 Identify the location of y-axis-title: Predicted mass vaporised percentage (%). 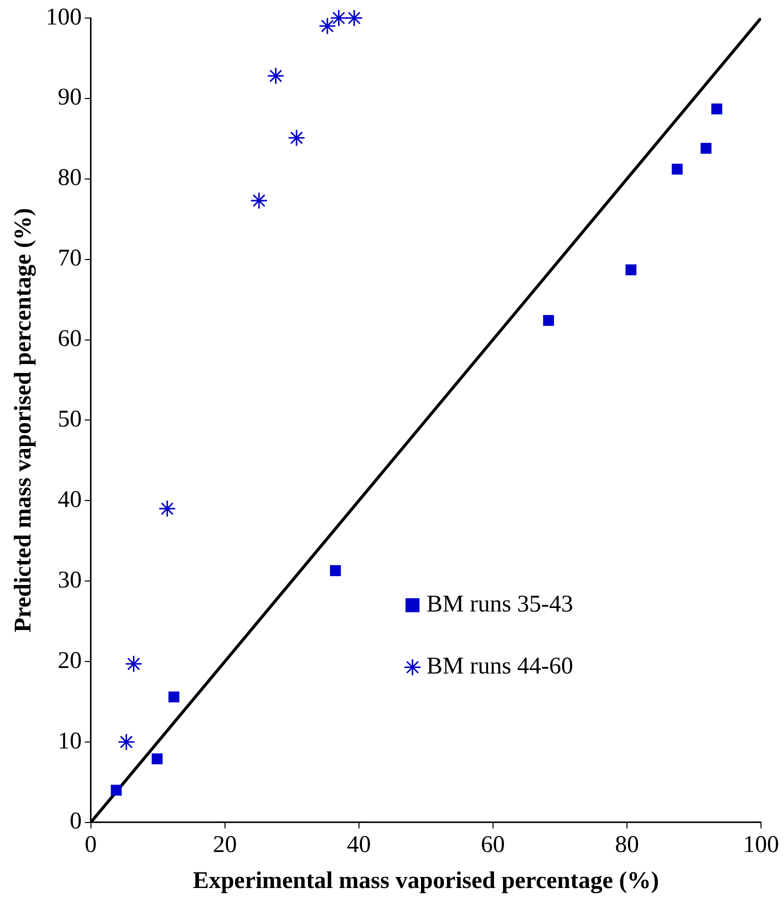
(23, 420).